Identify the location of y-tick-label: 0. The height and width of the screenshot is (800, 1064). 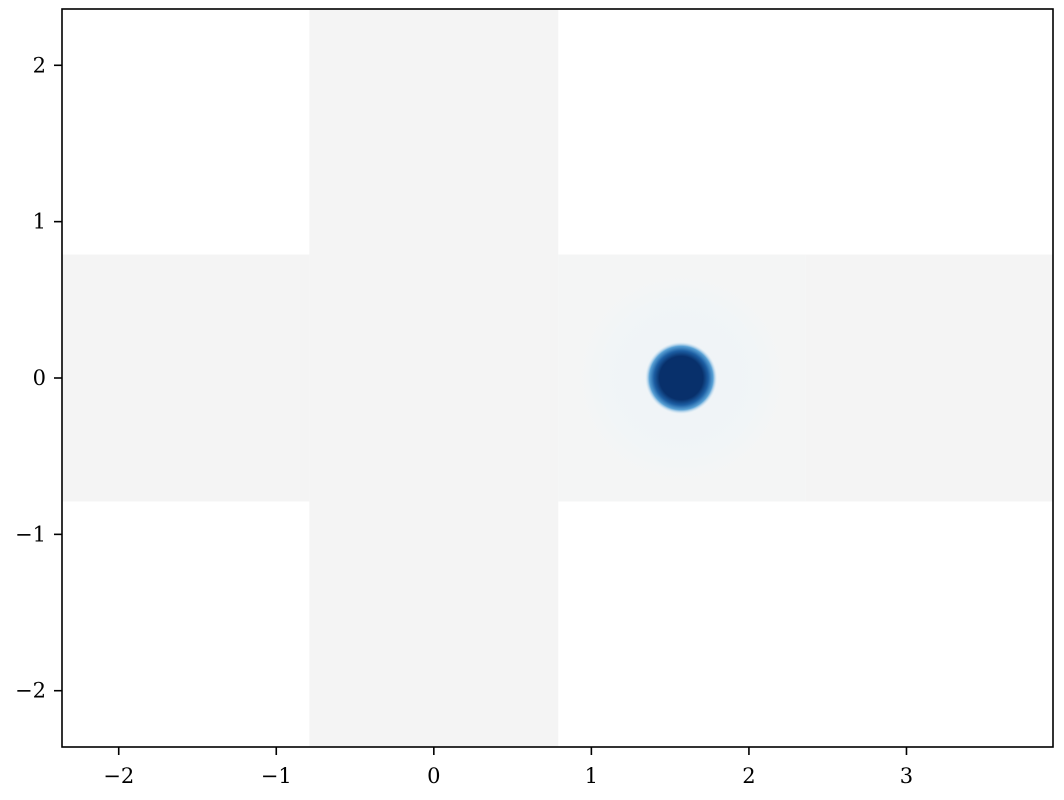
(39, 378).